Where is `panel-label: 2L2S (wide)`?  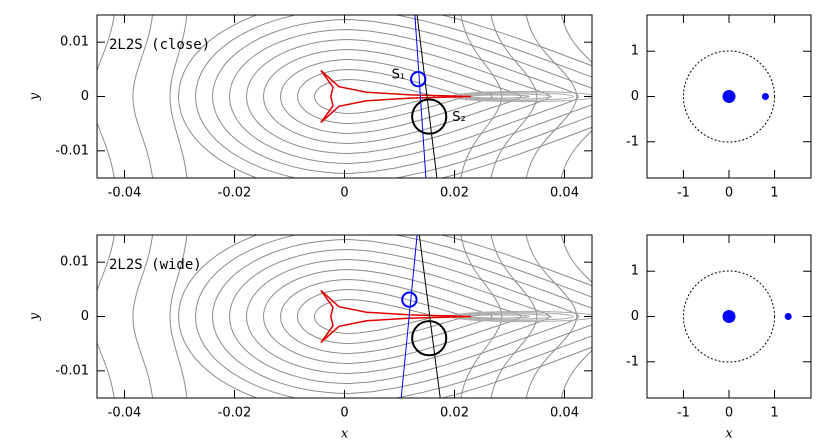
panel-label: 2L2S (wide) is located at coordinates (155, 265).